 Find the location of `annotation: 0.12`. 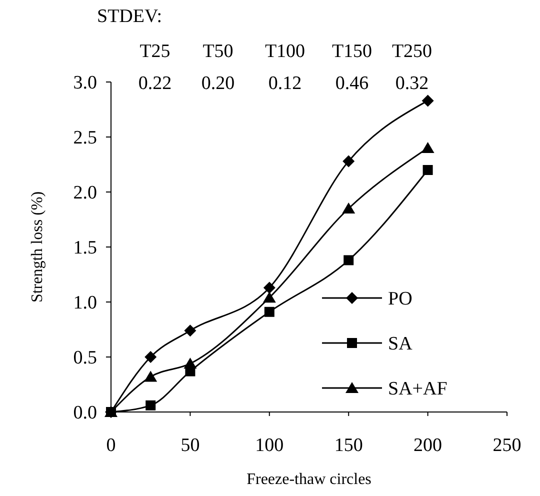

annotation: 0.12 is located at coordinates (285, 83).